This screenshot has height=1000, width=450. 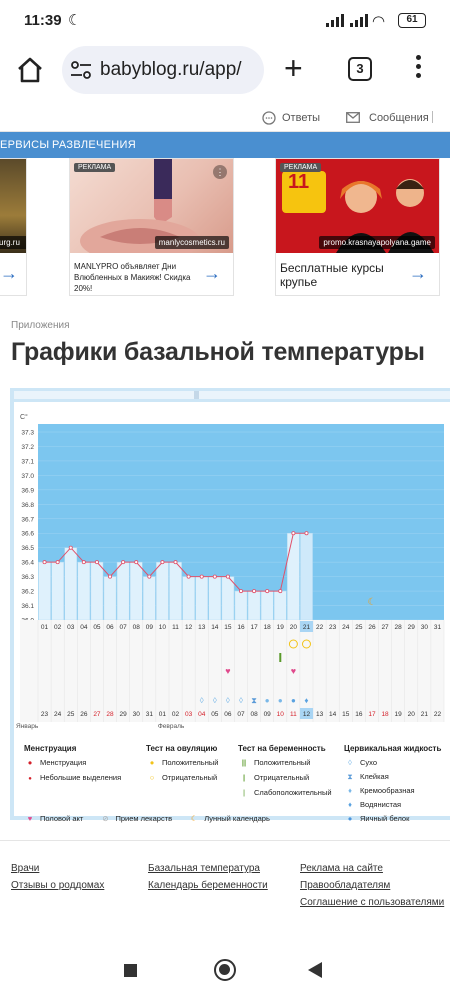 What do you see at coordinates (202, 714) in the screenshot?
I see `calendar-date-label: 04` at bounding box center [202, 714].